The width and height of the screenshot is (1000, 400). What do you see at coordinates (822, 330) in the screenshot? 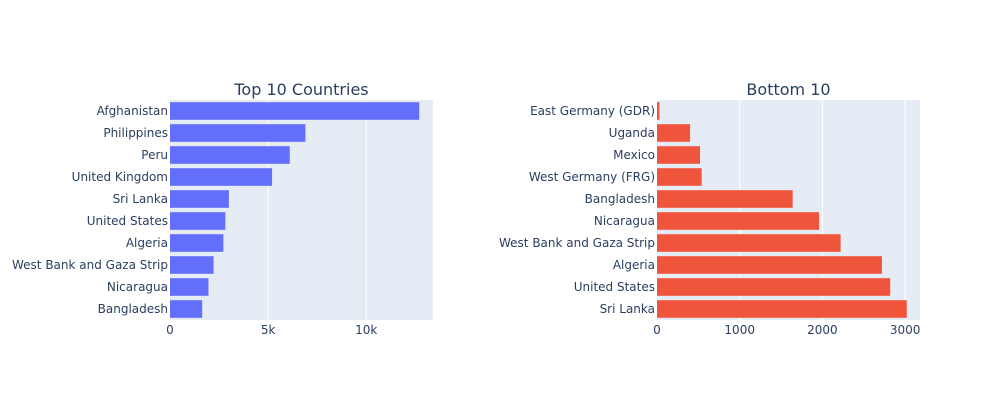
I see `x-tick-label: 2000` at bounding box center [822, 330].